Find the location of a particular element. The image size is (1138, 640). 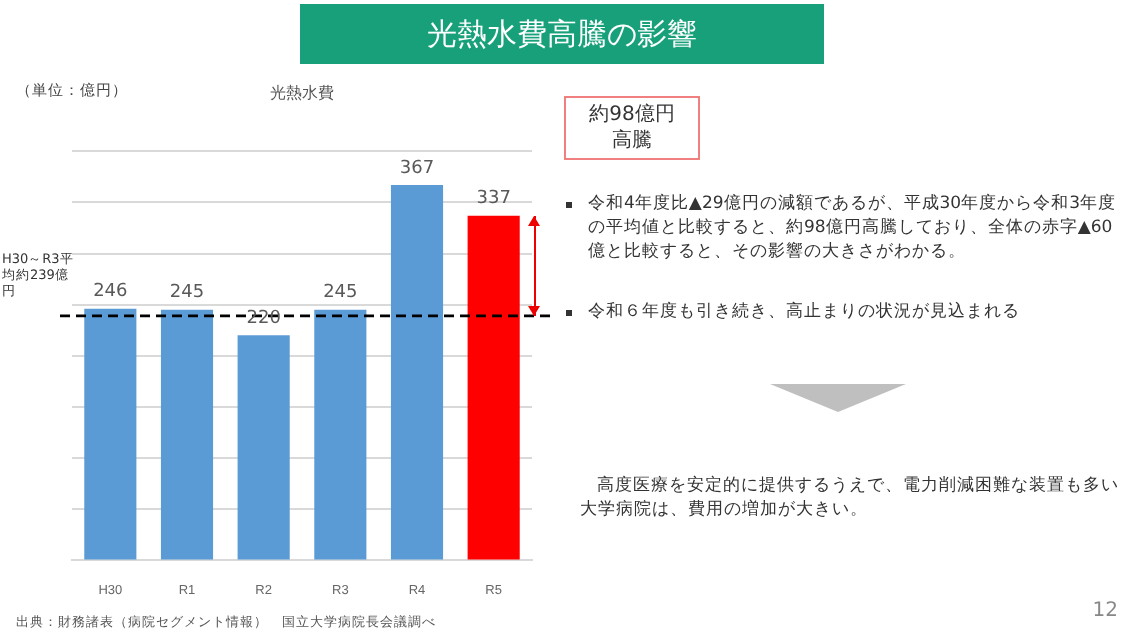

text: 約98億円高騰 is located at coordinates (632, 128).